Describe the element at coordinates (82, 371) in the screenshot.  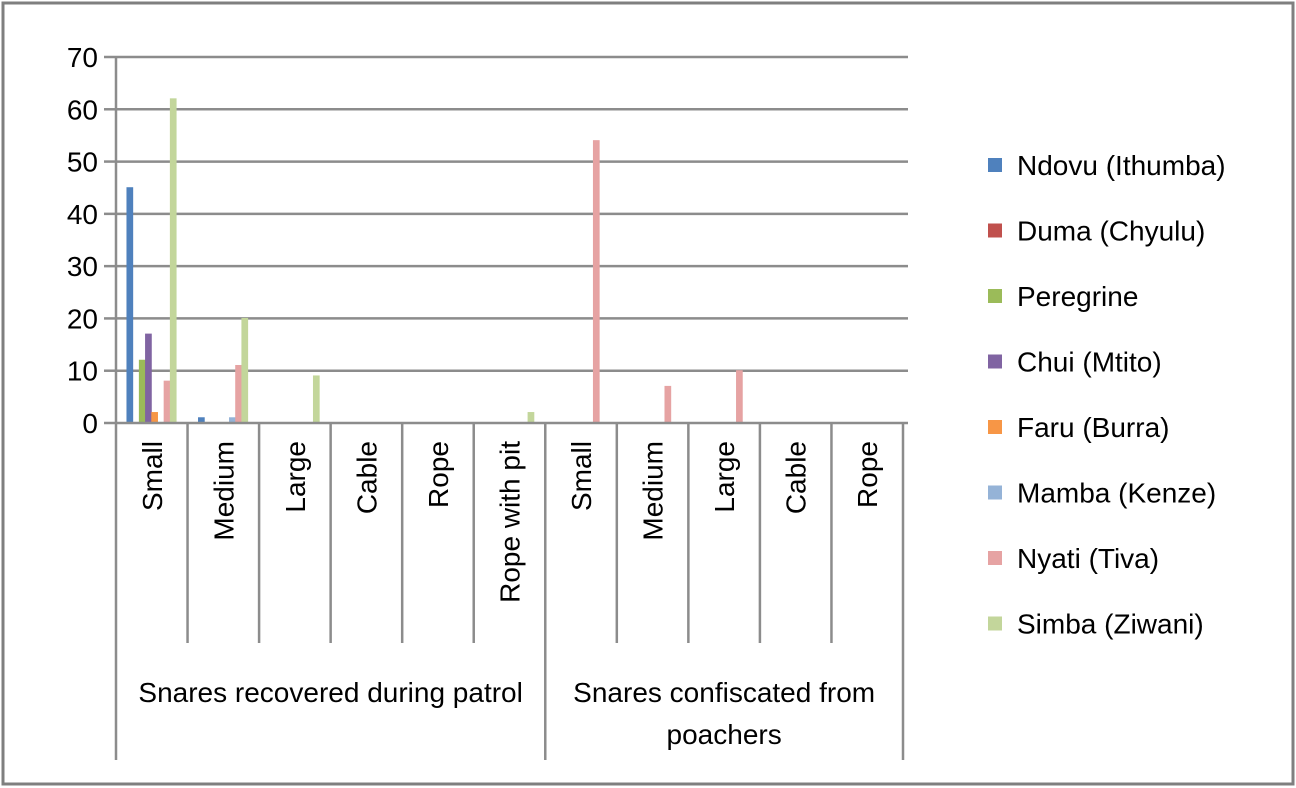
I see `y-tick-label-10: 10` at that location.